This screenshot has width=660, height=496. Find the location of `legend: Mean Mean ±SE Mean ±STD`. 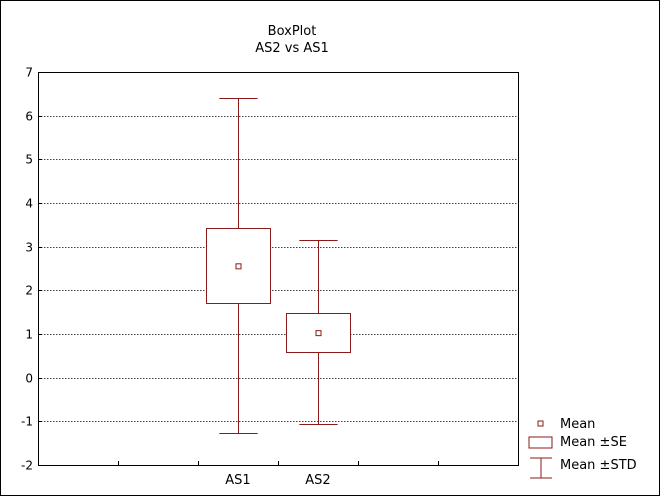

legend: Mean Mean ±SE Mean ±STD is located at coordinates (582, 448).